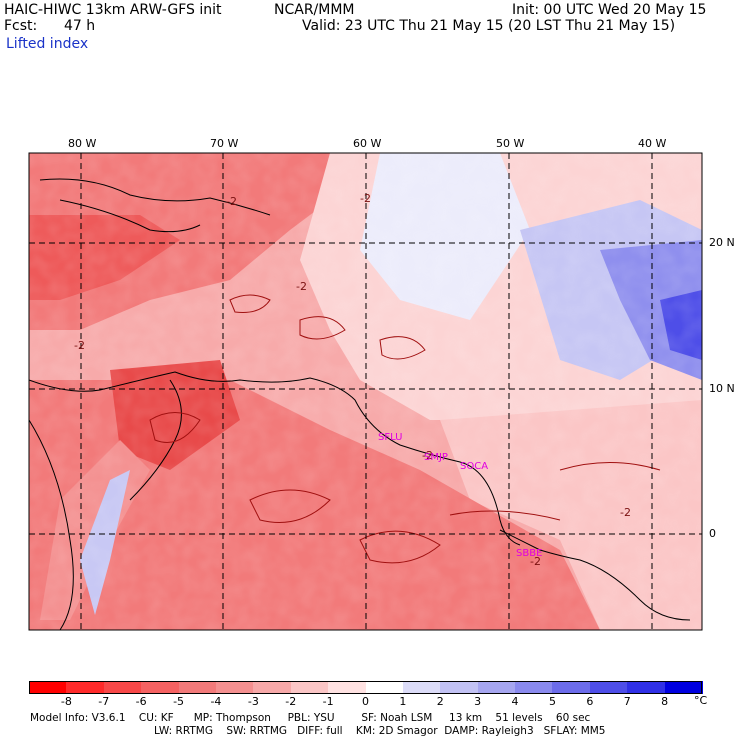  I want to click on colorbar-tick-label: 0, so click(365, 701).